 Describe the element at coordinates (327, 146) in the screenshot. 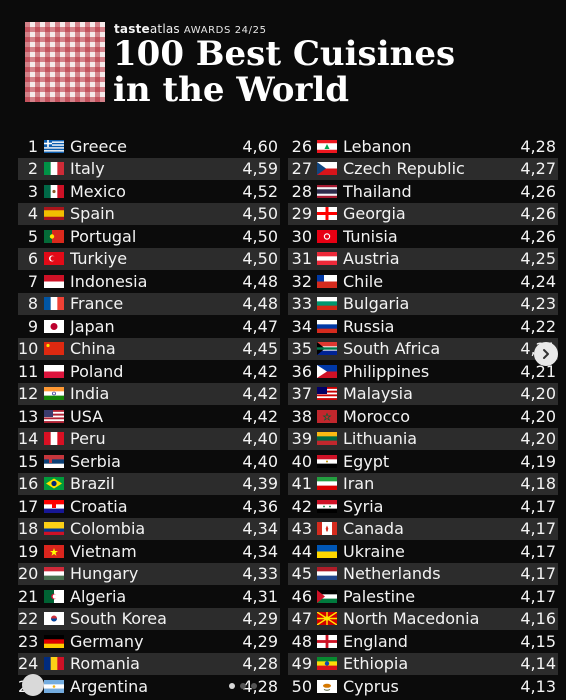

I see `lebanon-flag` at that location.